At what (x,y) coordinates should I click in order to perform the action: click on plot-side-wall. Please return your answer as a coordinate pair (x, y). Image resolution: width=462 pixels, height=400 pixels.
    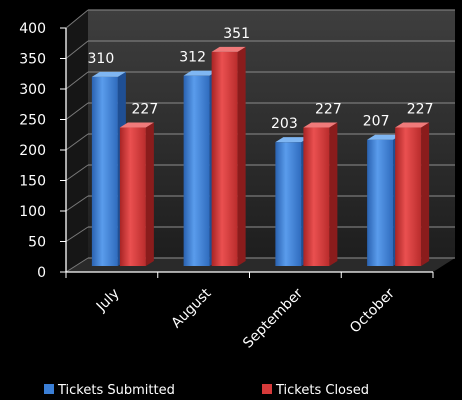
    Looking at the image, I should click on (77, 141).